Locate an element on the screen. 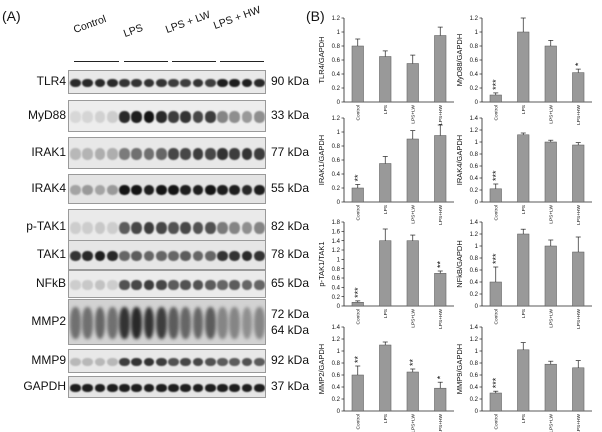  significance-stars: * is located at coordinates (440, 377).